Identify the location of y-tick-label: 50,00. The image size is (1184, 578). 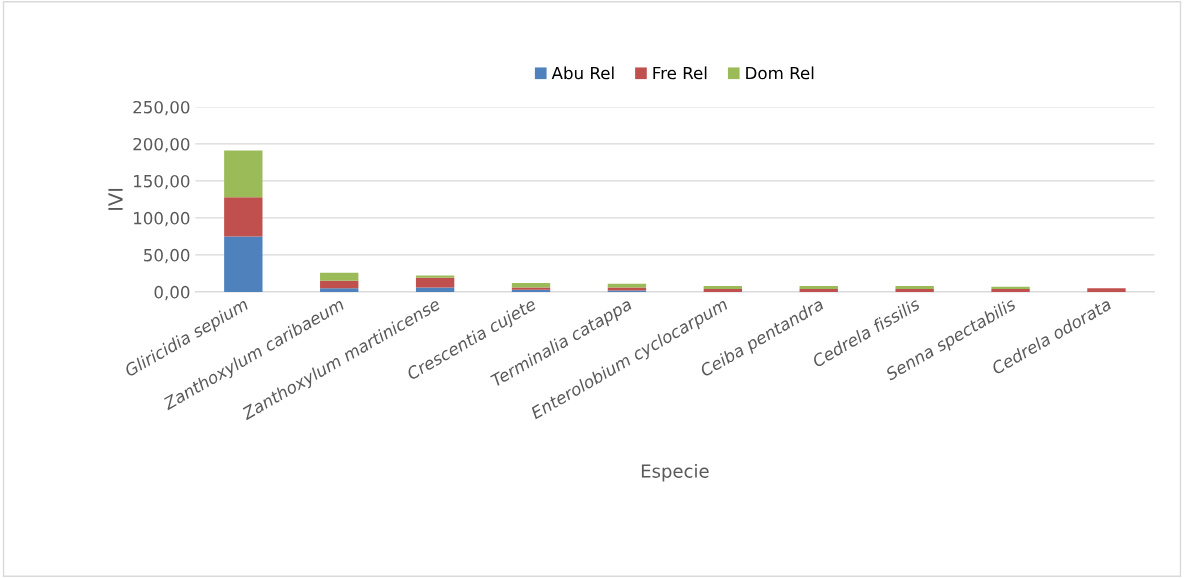
(167, 256).